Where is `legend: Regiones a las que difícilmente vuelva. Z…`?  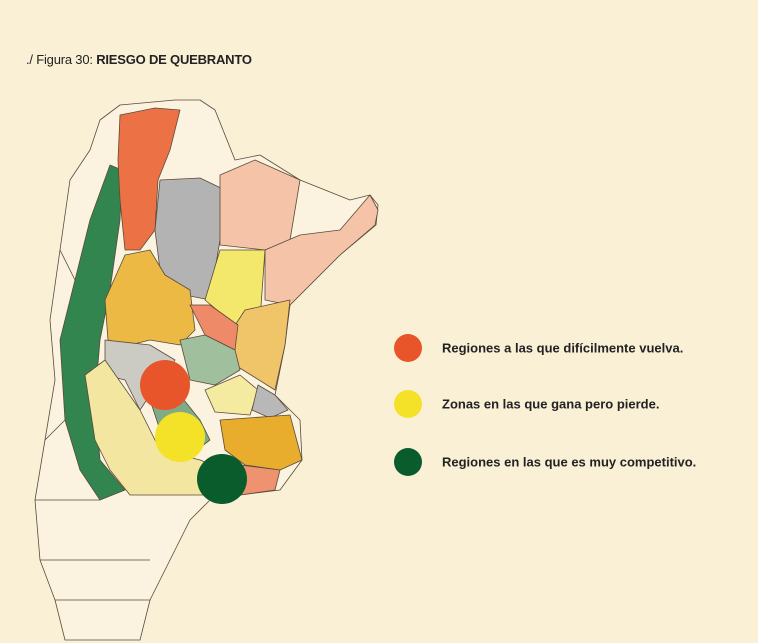 legend: Regiones a las que difícilmente vuelva. Z… is located at coordinates (545, 405).